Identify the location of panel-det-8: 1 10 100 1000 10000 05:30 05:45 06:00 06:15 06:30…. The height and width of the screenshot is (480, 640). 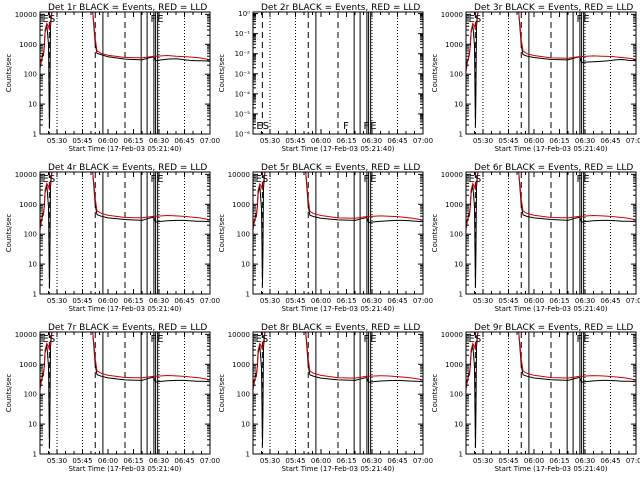
(325, 398).